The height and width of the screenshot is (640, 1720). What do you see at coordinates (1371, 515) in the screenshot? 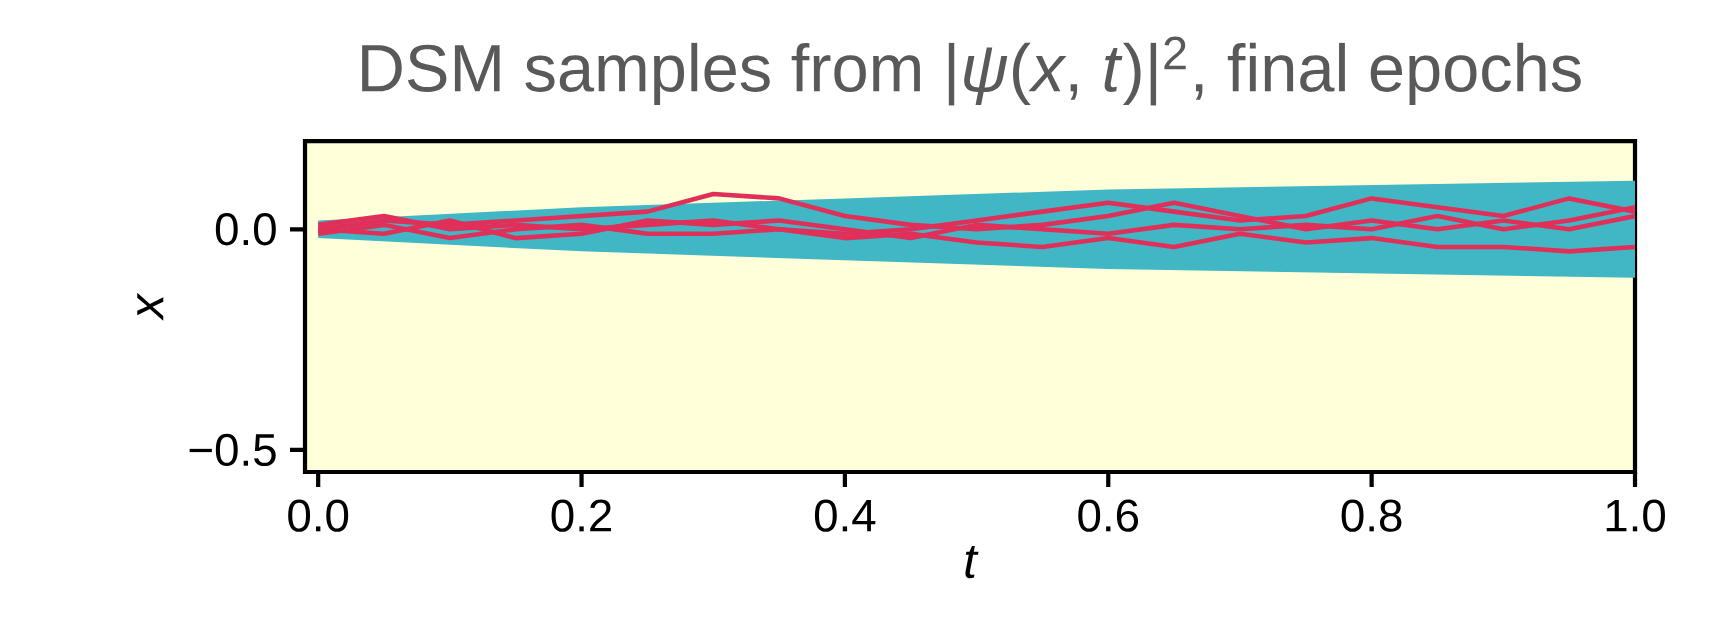
I see `x-tick-label: 0.8` at bounding box center [1371, 515].